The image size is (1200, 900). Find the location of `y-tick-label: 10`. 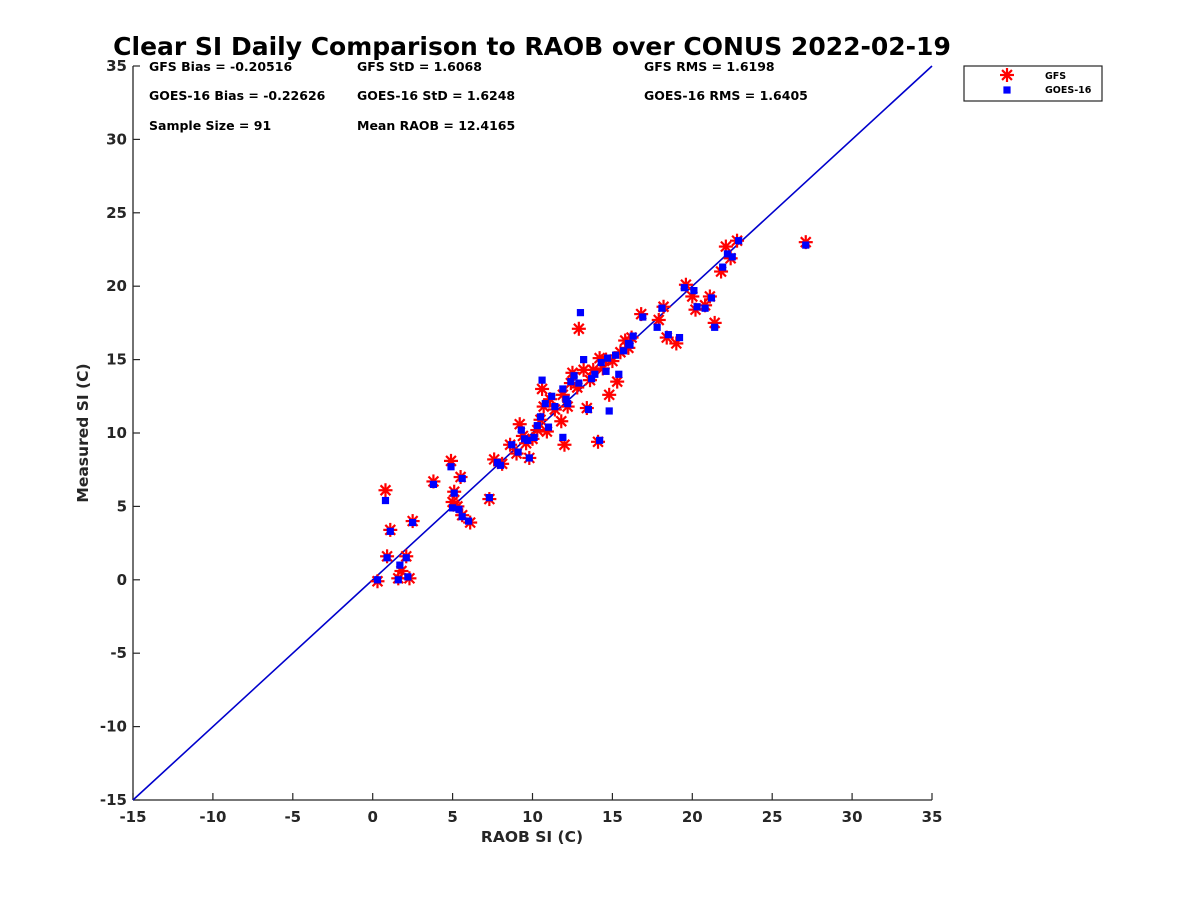

y-tick-label: 10 is located at coordinates (116, 433).